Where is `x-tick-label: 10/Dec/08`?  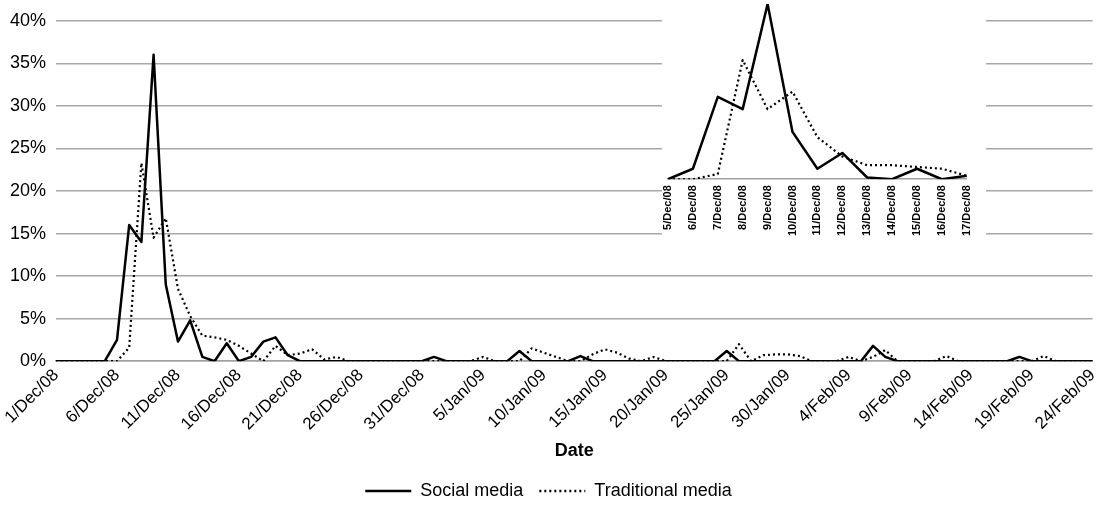
x-tick-label: 10/Dec/08 is located at coordinates (791, 210).